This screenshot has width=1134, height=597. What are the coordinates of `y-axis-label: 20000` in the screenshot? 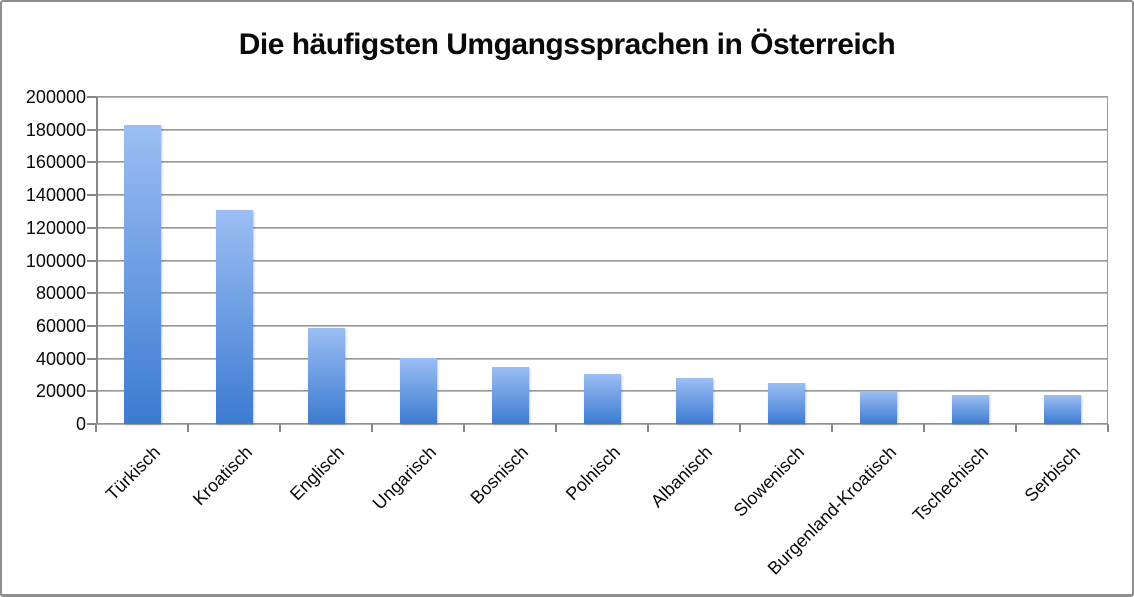 It's located at (60, 391).